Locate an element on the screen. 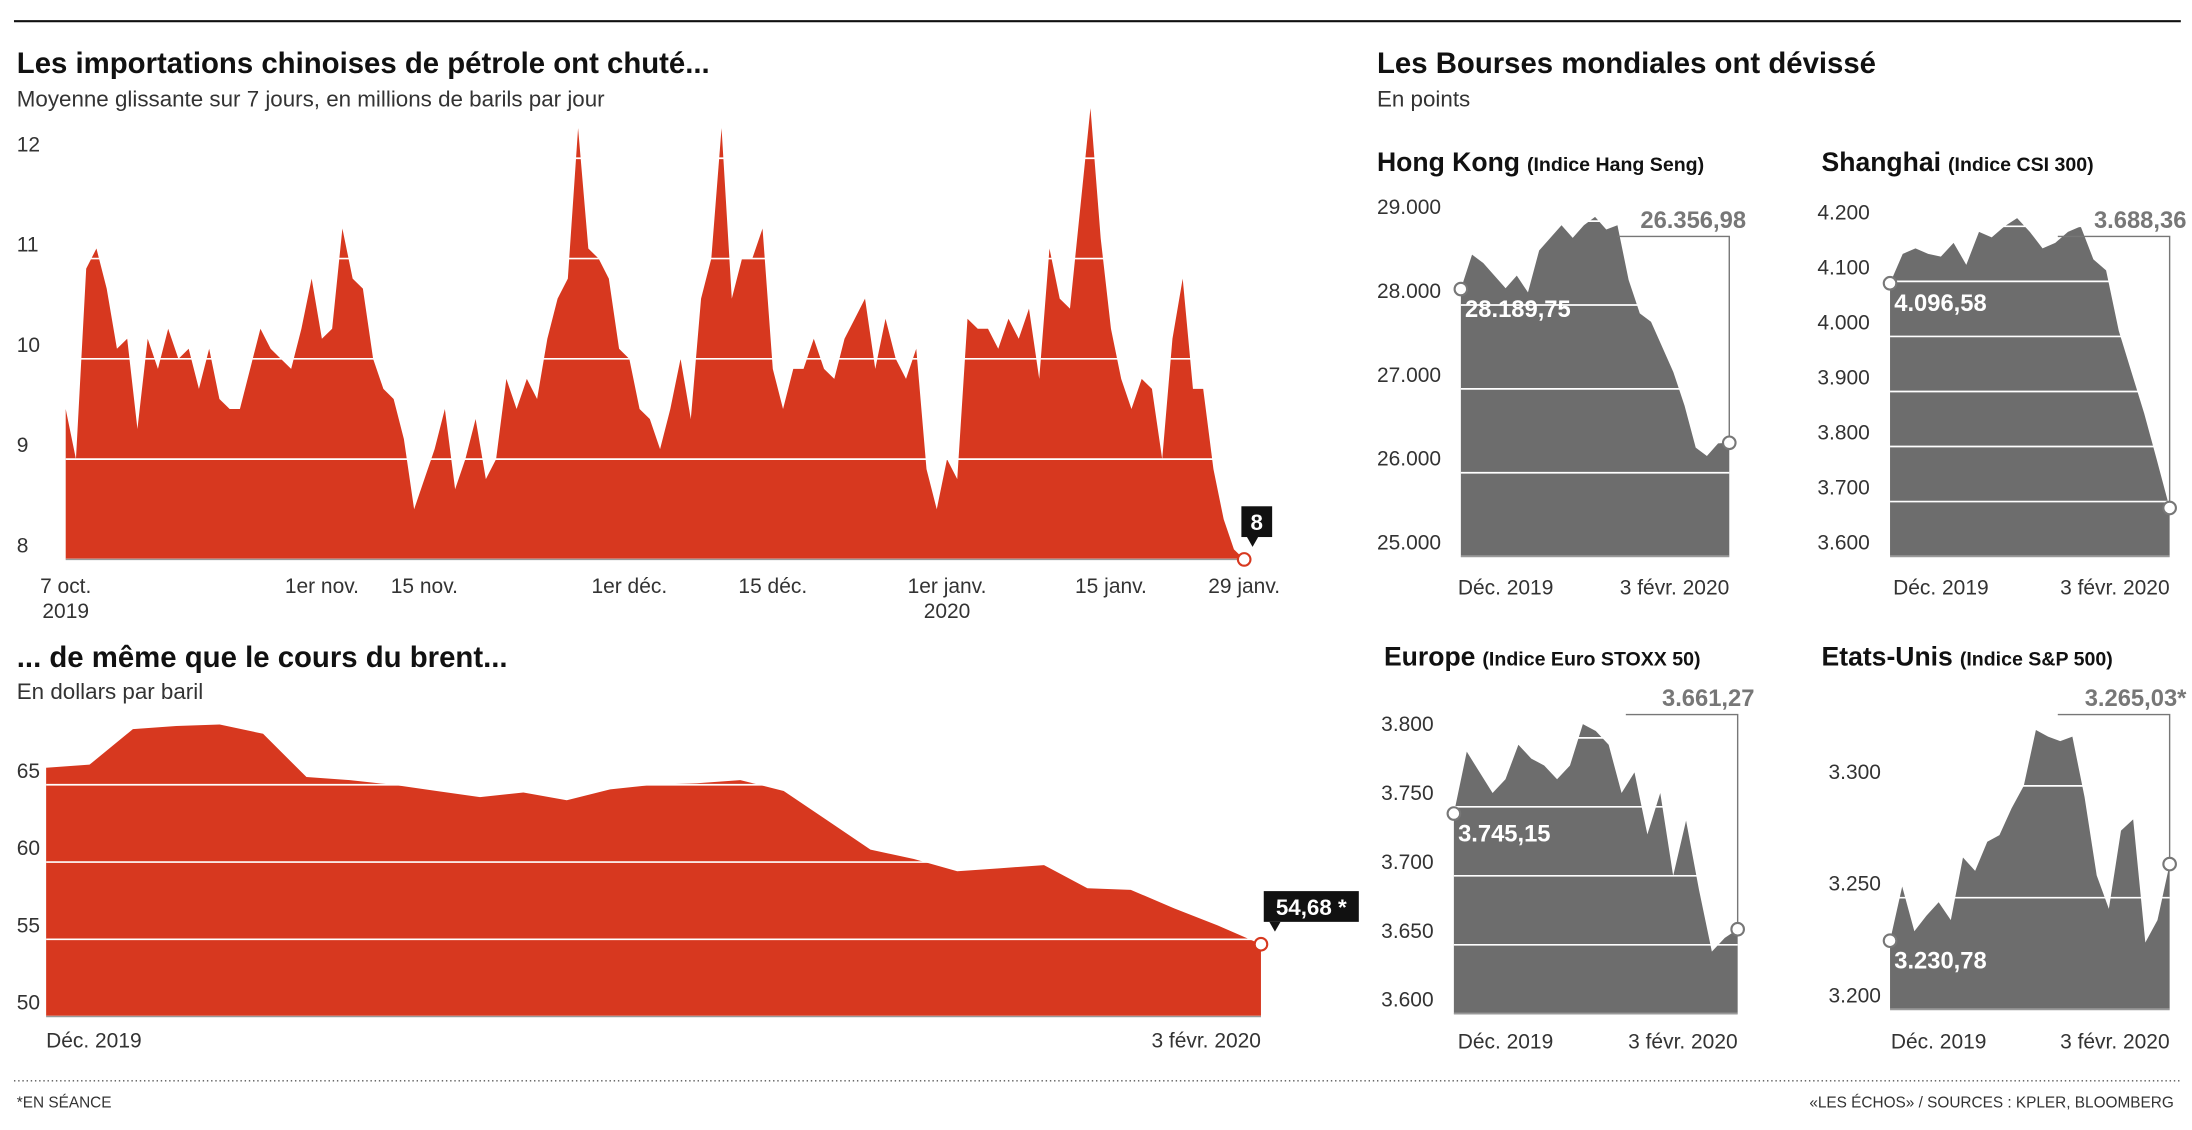  x-tick-label: 1er janv. 2020 is located at coordinates (947, 599).